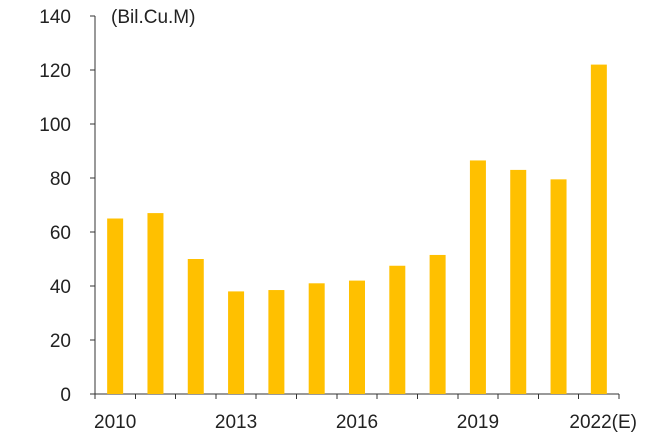 The height and width of the screenshot is (438, 658). I want to click on y-tick-label: 80, so click(60, 179).